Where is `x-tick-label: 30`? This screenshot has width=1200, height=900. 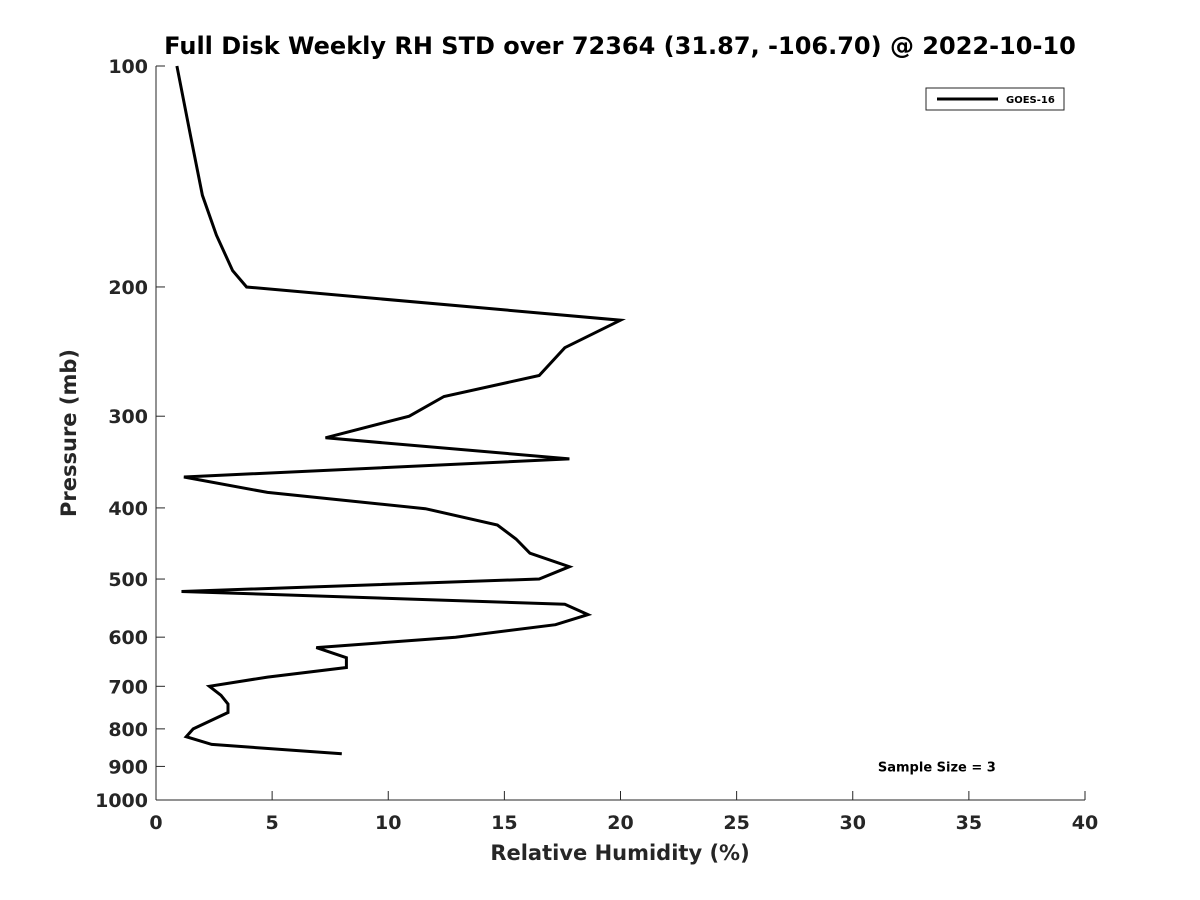
x-tick-label: 30 is located at coordinates (853, 823).